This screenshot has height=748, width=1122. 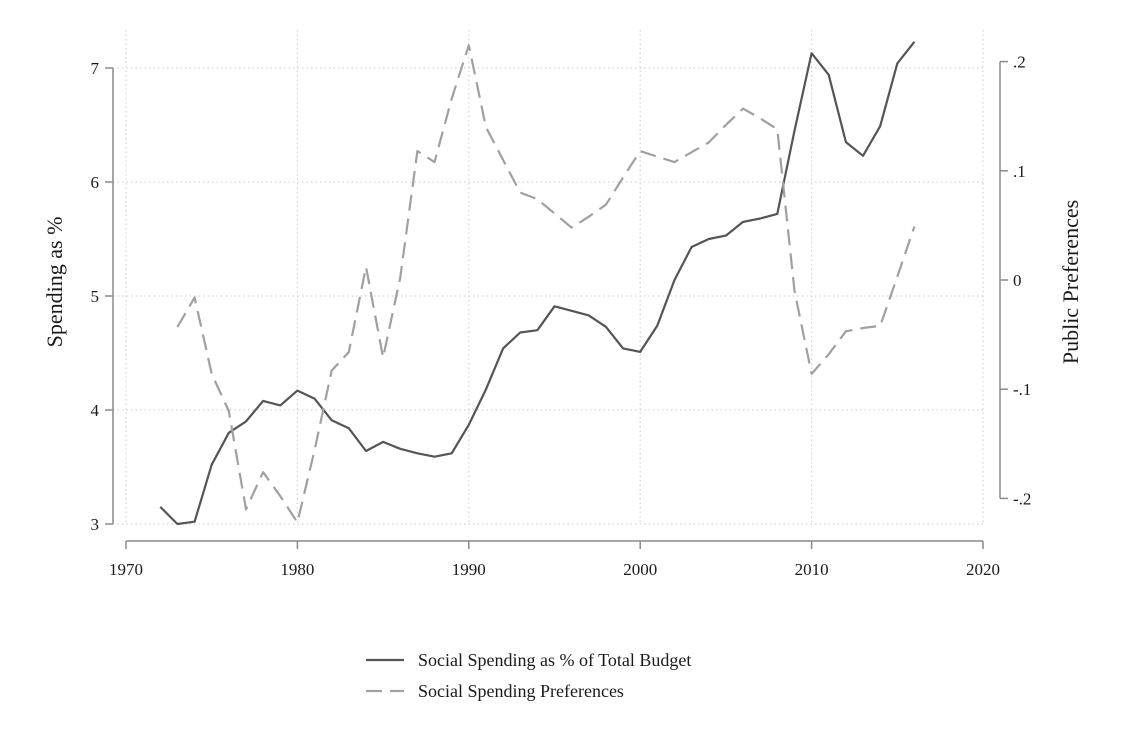 I want to click on y-tick-left-label: 6, so click(x=95, y=182).